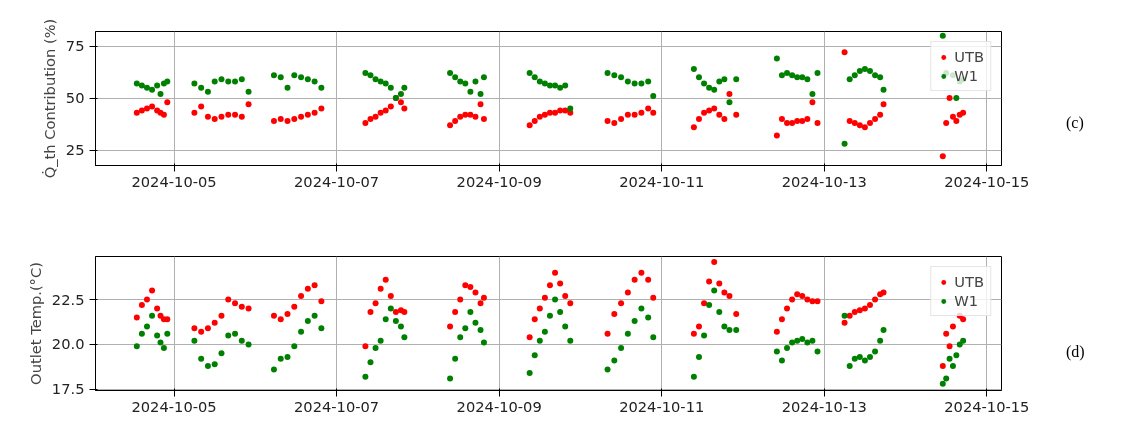  What do you see at coordinates (1075, 123) in the screenshot?
I see `text: (c)` at bounding box center [1075, 123].